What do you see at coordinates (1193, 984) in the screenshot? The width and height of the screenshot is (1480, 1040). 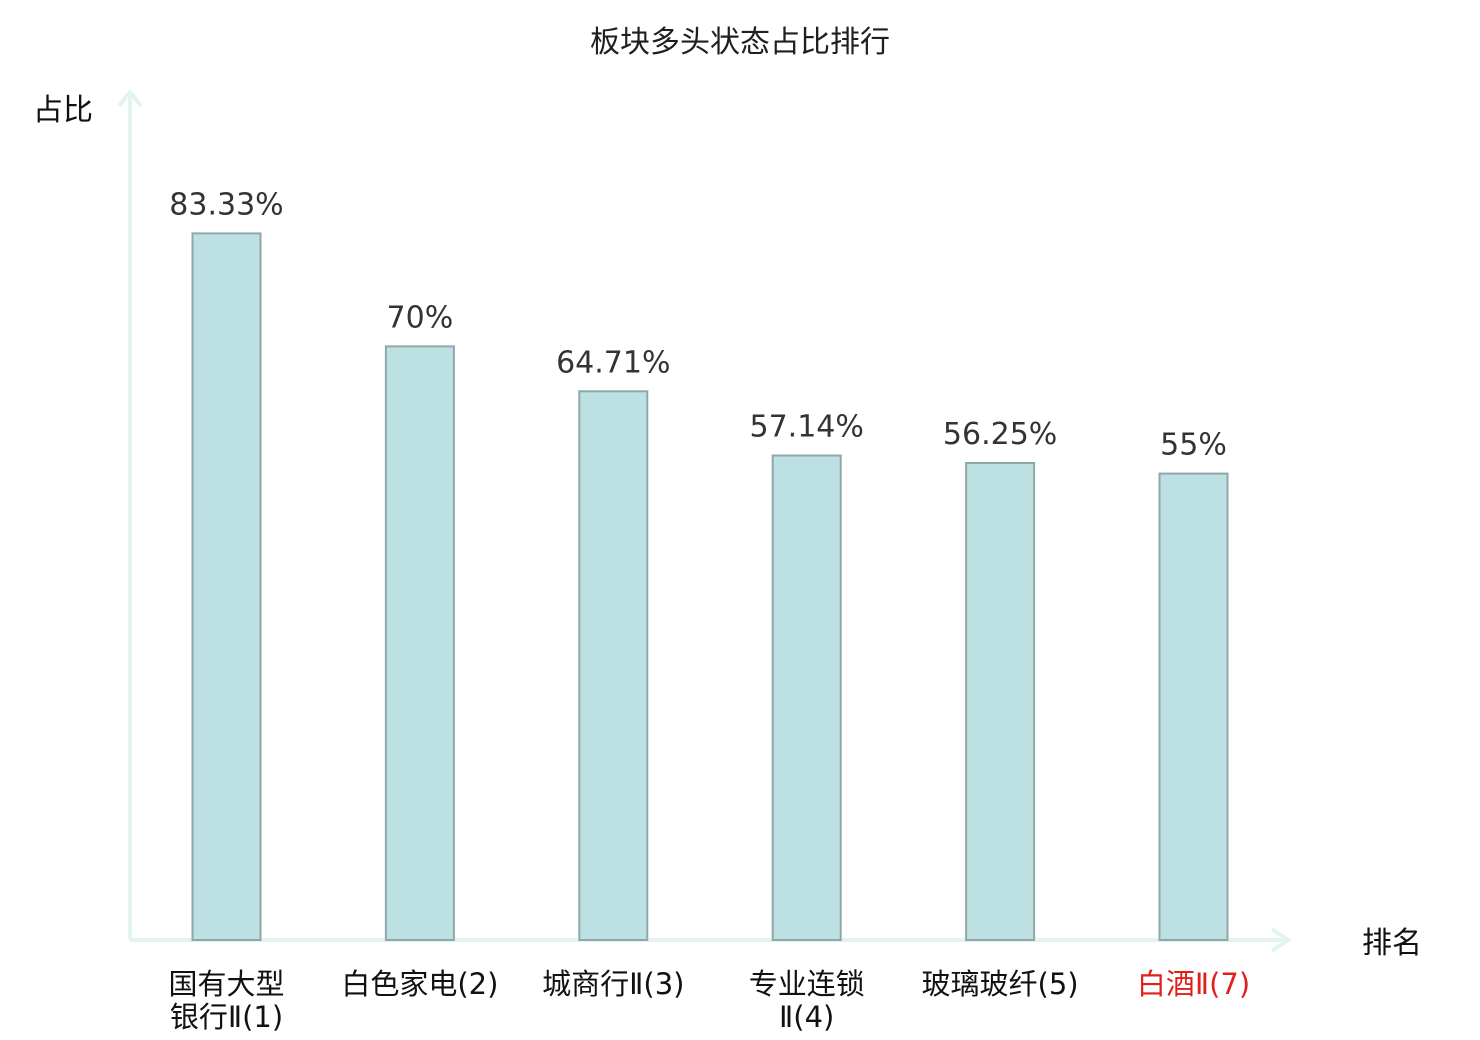 I see `x-tick-label: 白酒Ⅱ(7)` at bounding box center [1193, 984].